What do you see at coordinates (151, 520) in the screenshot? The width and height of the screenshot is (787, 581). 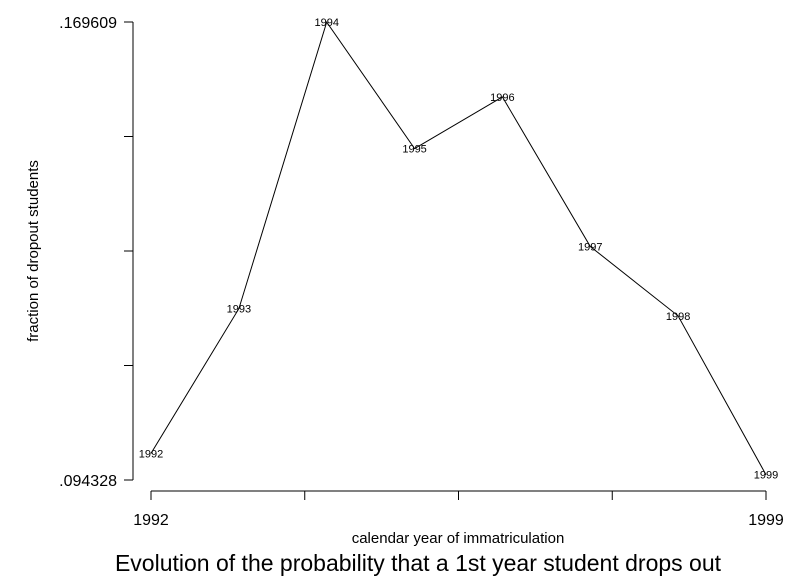 I see `x-tick-label: 1992` at bounding box center [151, 520].